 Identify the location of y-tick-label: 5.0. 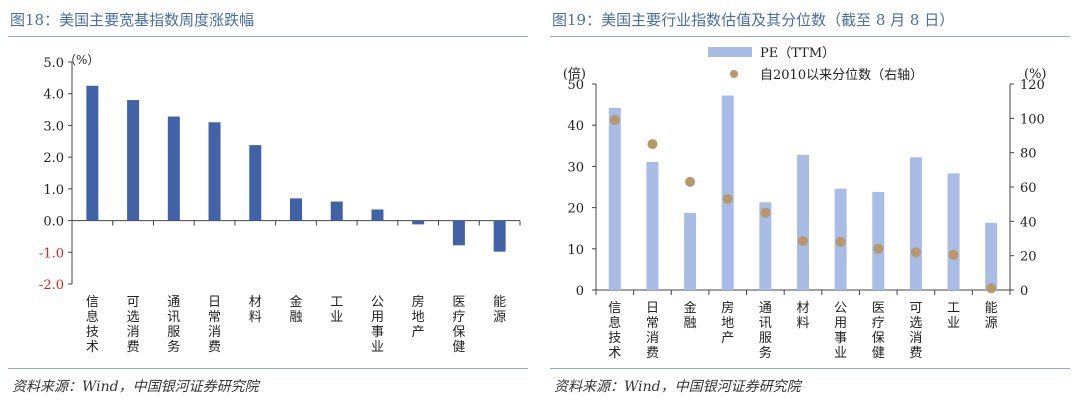
(53, 63).